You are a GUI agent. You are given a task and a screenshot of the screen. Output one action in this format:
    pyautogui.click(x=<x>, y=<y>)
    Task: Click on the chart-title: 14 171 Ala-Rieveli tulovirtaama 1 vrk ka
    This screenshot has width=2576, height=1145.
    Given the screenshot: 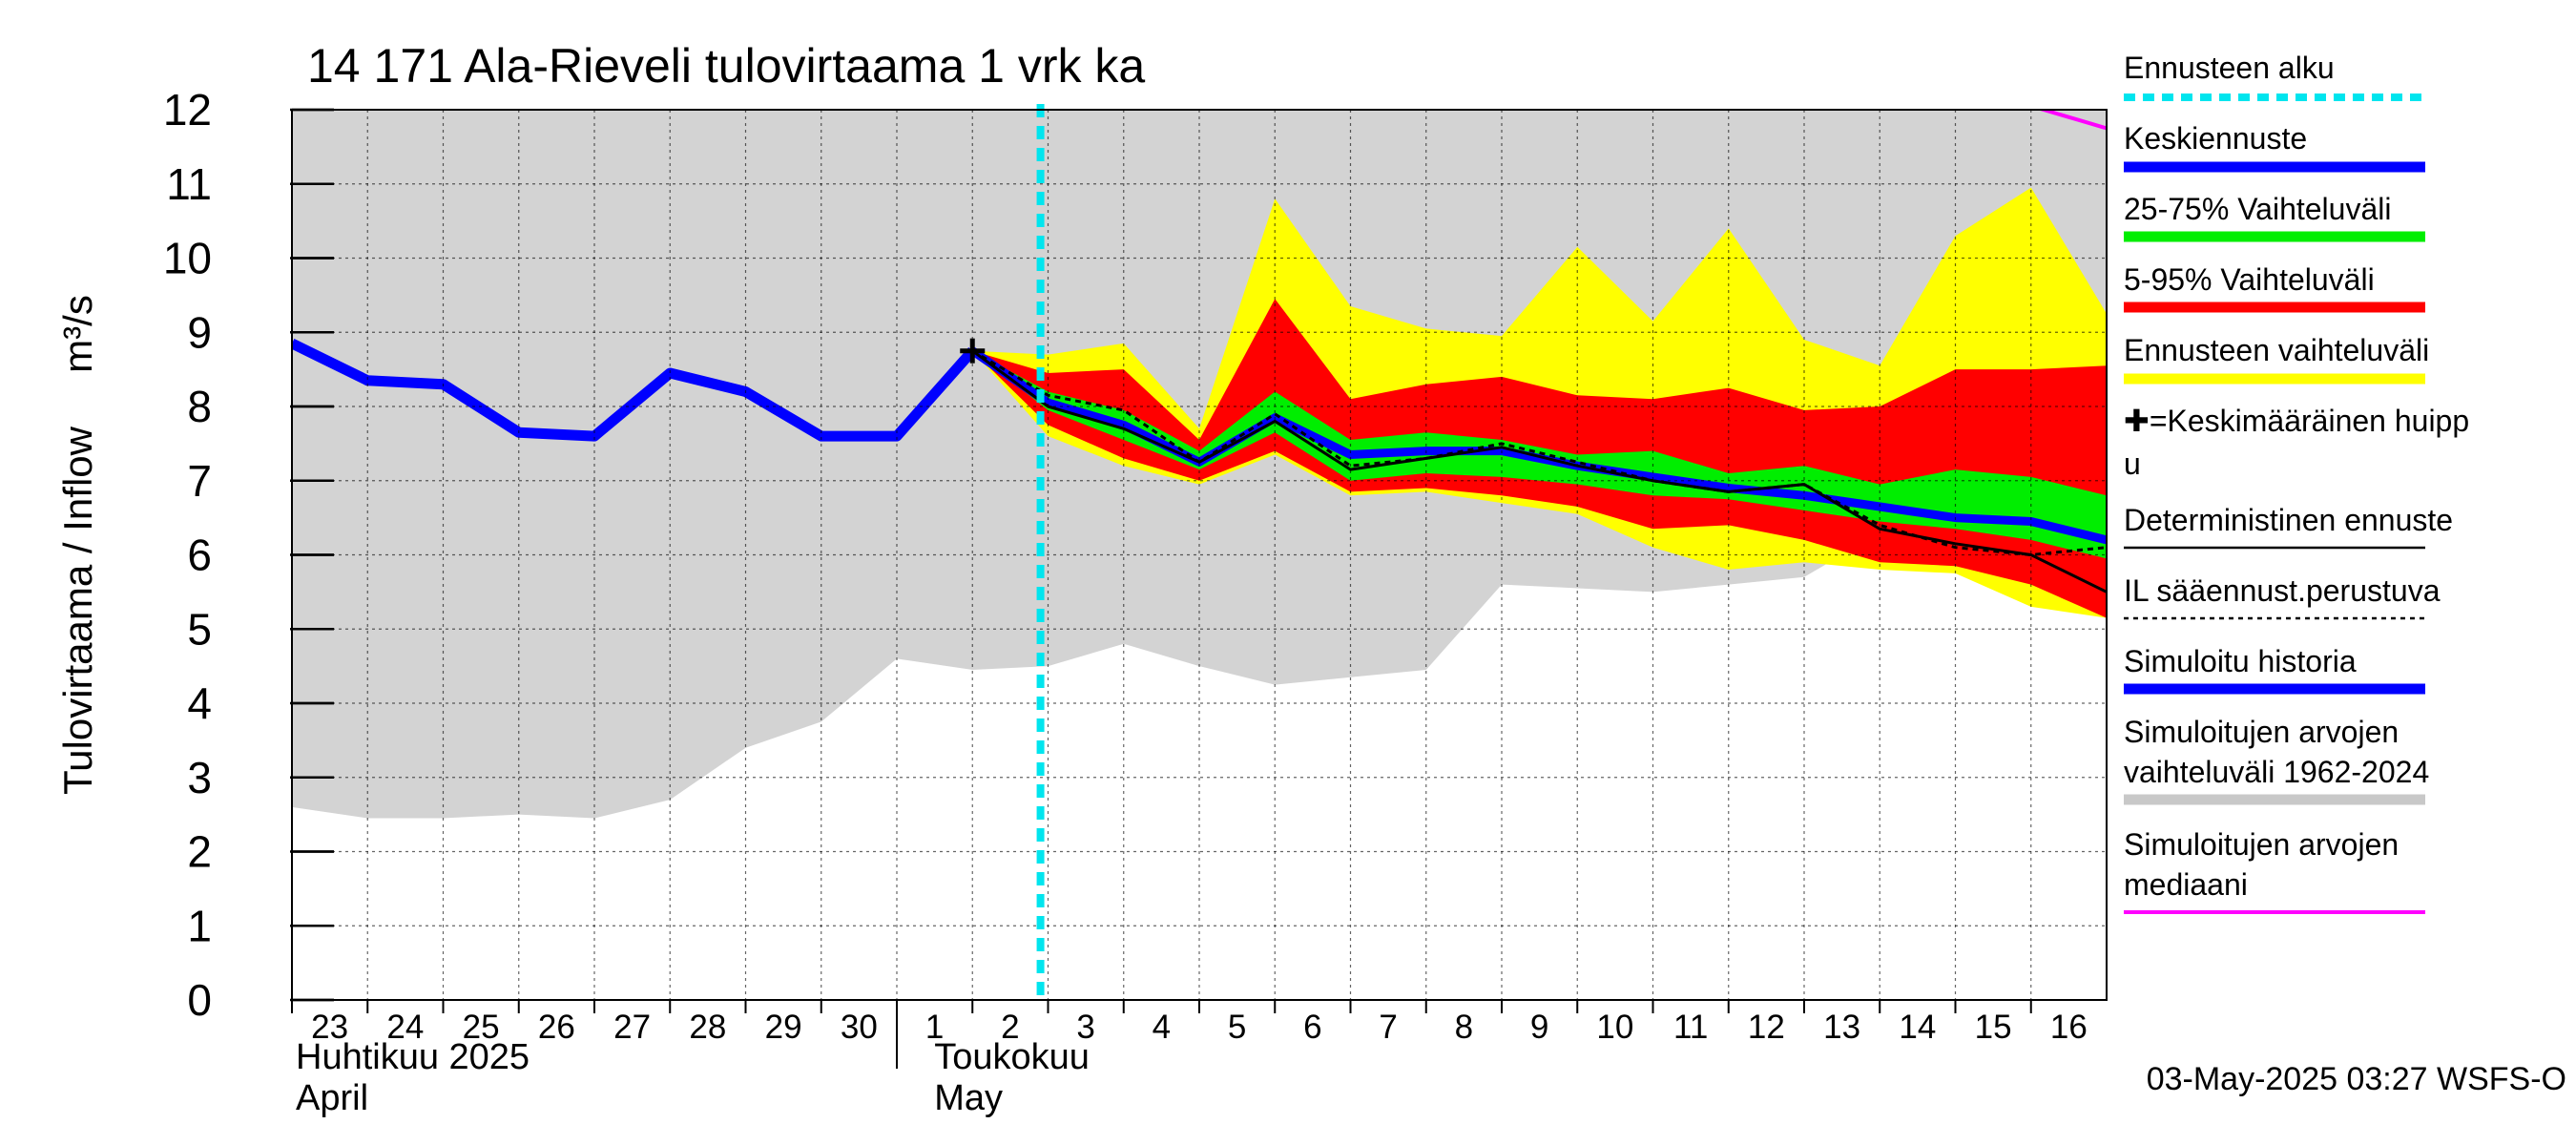 What is the action you would take?
    pyautogui.click(x=726, y=66)
    